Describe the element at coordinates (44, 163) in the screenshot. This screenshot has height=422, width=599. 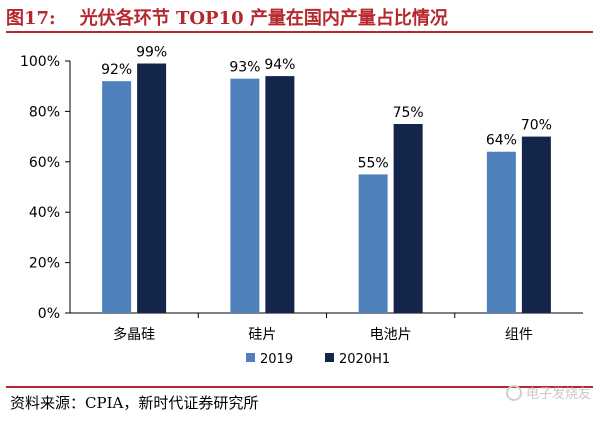
I see `y-tick-label: 60%` at that location.